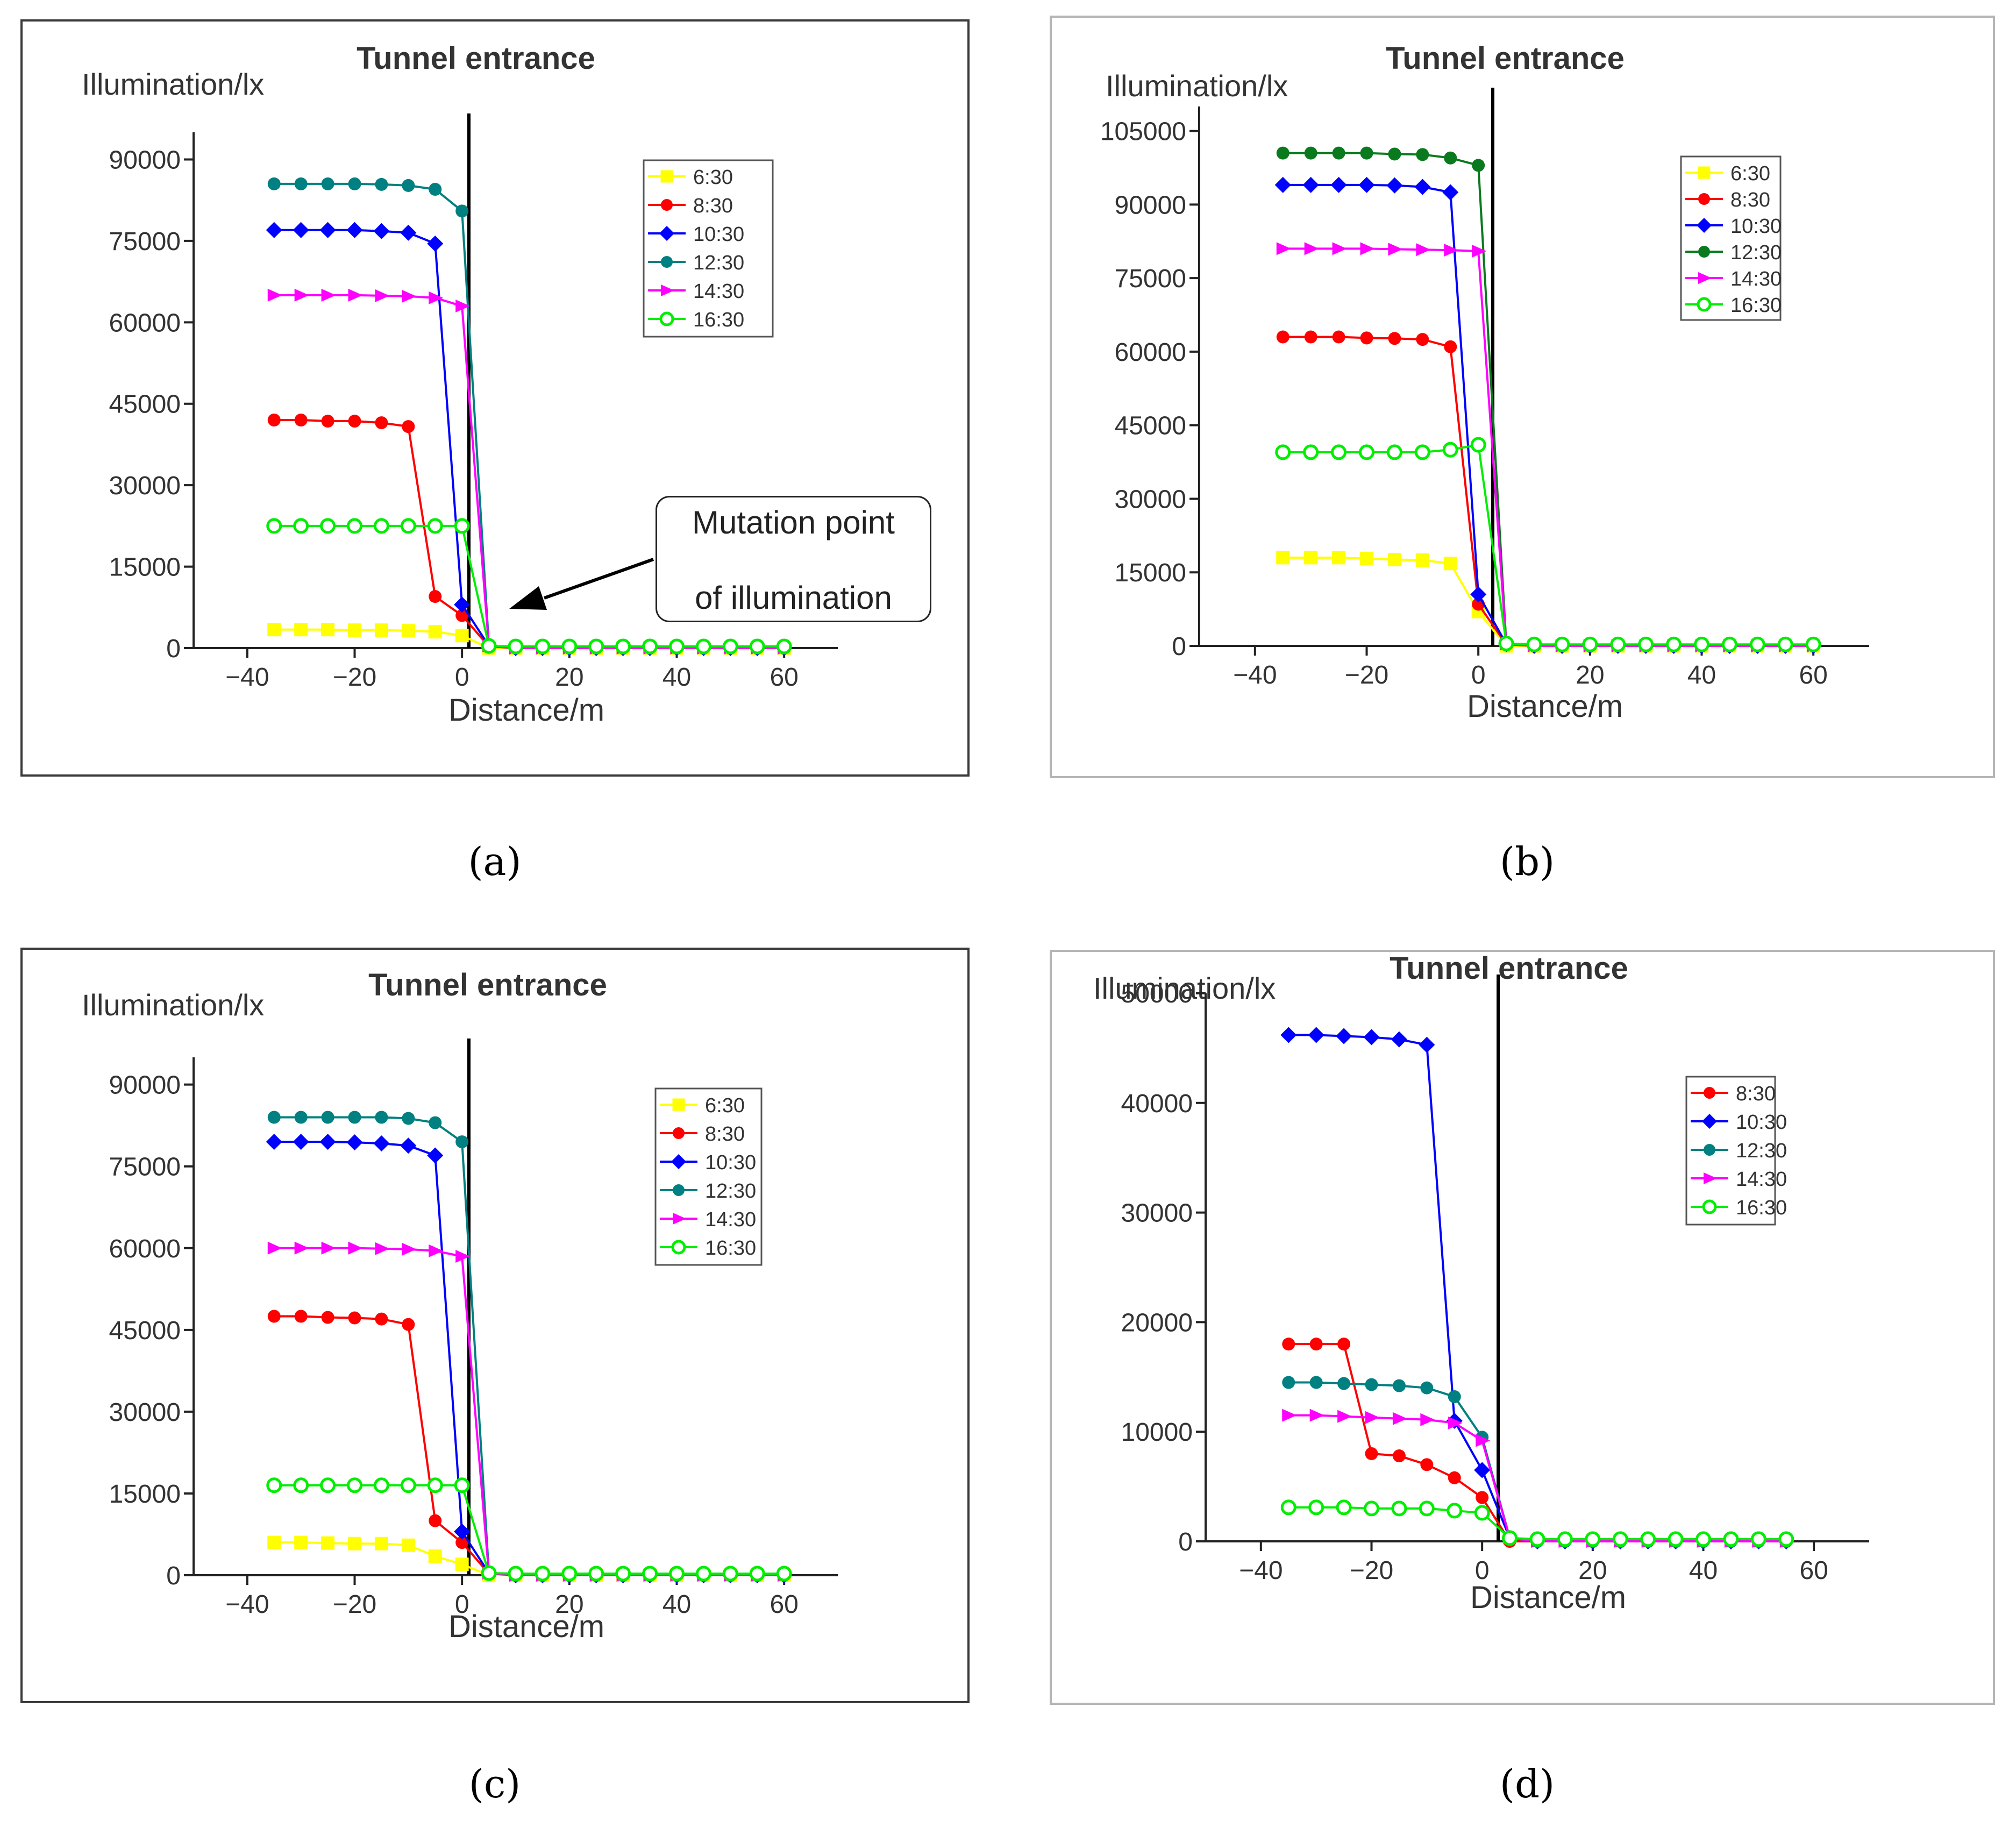  What do you see at coordinates (793, 559) in the screenshot?
I see `mutation-point-annotation: Mutation point of illumination` at bounding box center [793, 559].